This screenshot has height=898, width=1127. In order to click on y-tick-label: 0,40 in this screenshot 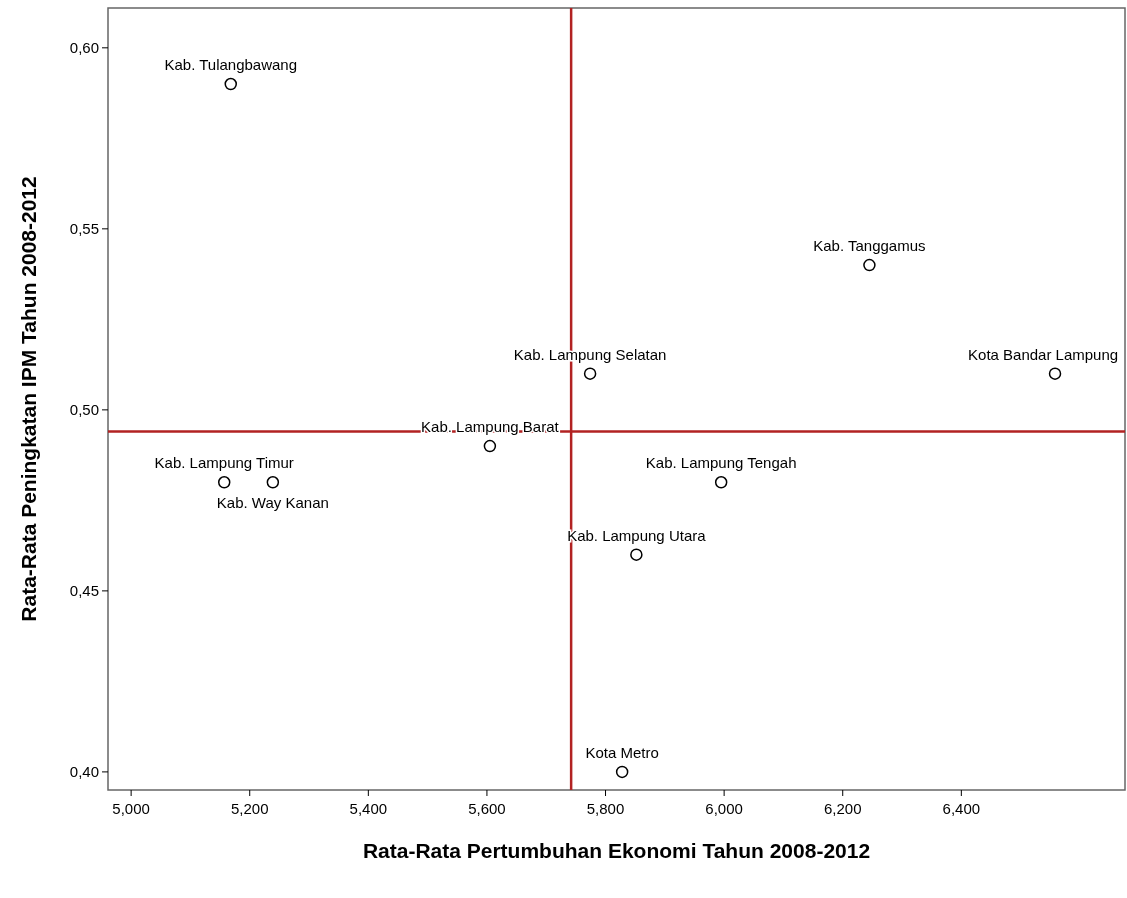, I will do `click(84, 771)`.